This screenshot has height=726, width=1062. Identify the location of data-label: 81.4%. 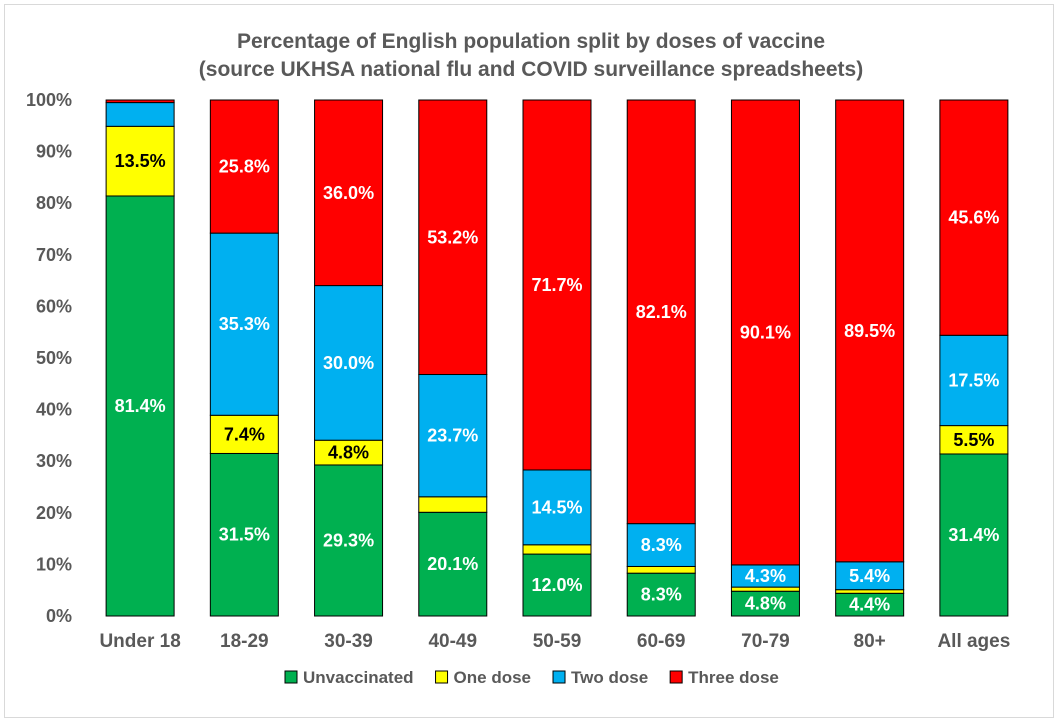
(140, 406).